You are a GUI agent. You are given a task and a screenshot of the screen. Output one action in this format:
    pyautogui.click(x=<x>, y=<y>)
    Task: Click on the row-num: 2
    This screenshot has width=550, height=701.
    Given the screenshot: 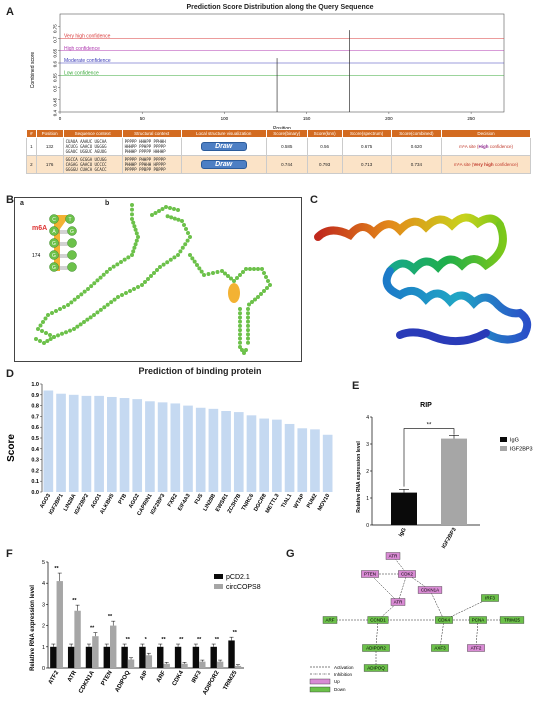 What is the action you would take?
    pyautogui.click(x=31, y=164)
    